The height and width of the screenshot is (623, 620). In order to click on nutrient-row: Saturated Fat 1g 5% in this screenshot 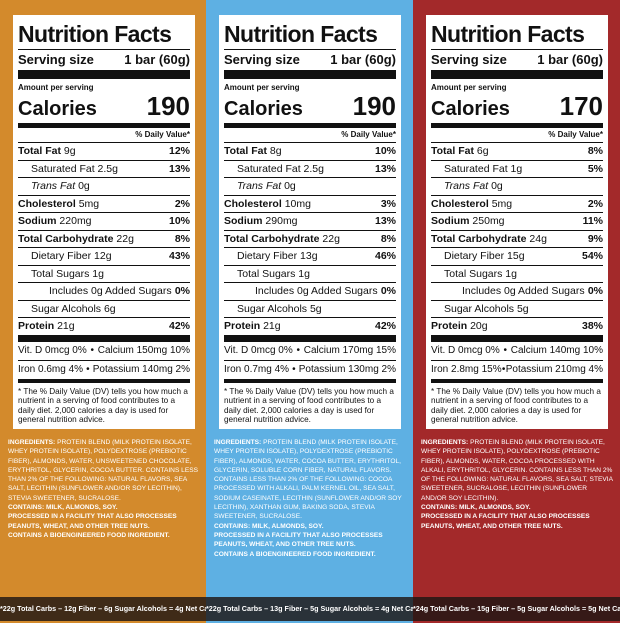, I will do `click(517, 169)`.